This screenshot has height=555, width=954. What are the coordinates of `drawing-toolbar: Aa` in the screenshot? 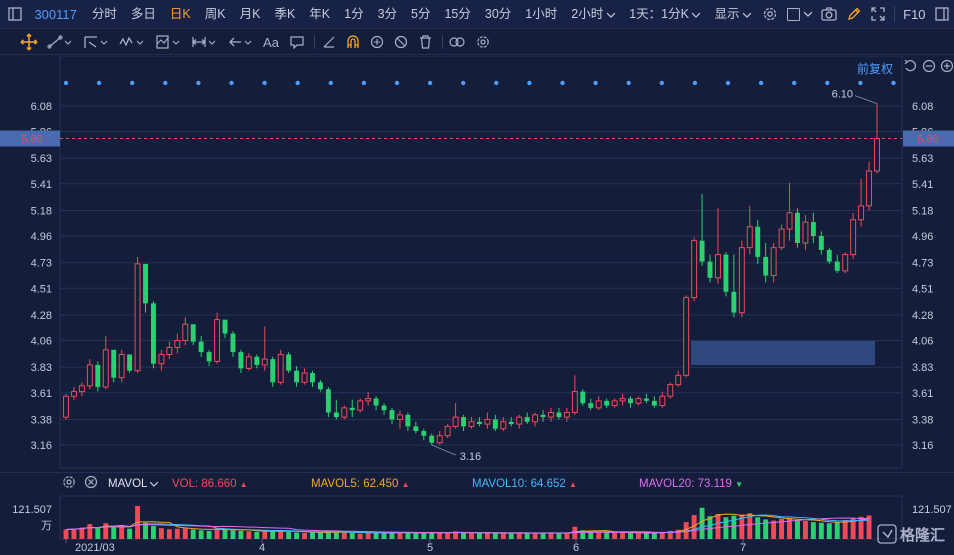 It's located at (477, 42).